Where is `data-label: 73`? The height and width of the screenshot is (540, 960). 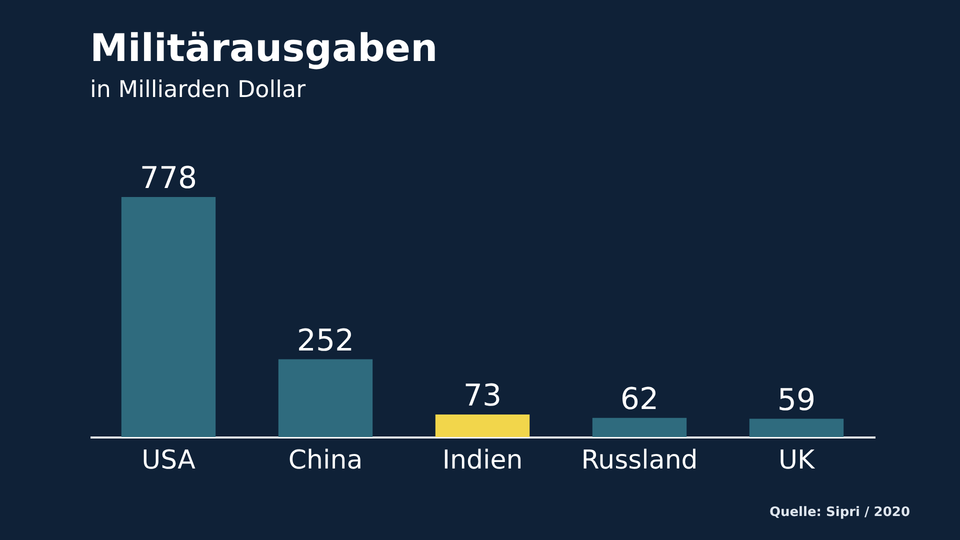
data-label: 73 is located at coordinates (482, 396).